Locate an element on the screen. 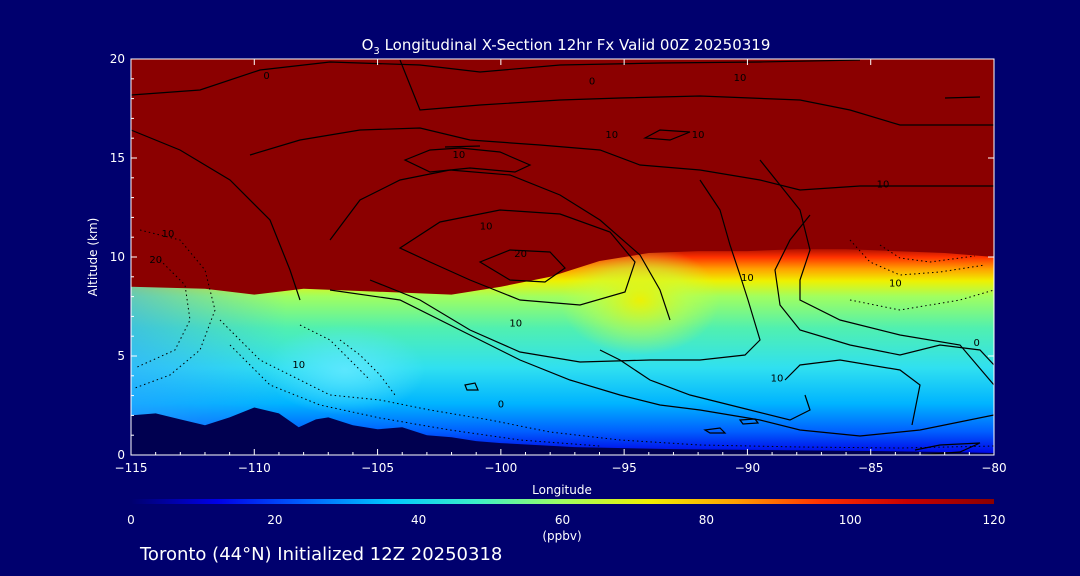 Image resolution: width=1080 pixels, height=576 pixels. x-tick-label: −95 is located at coordinates (623, 468).